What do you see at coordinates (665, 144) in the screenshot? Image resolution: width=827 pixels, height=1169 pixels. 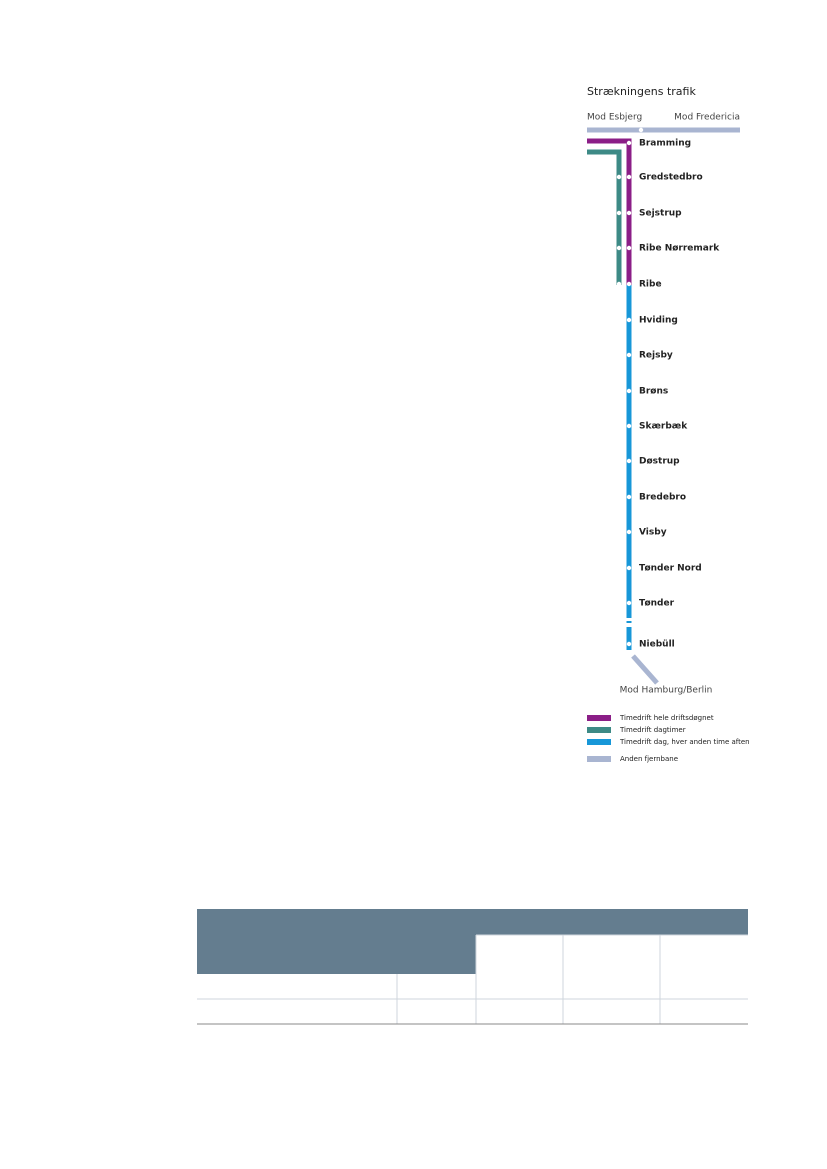 I see `station-label: Bramming` at bounding box center [665, 144].